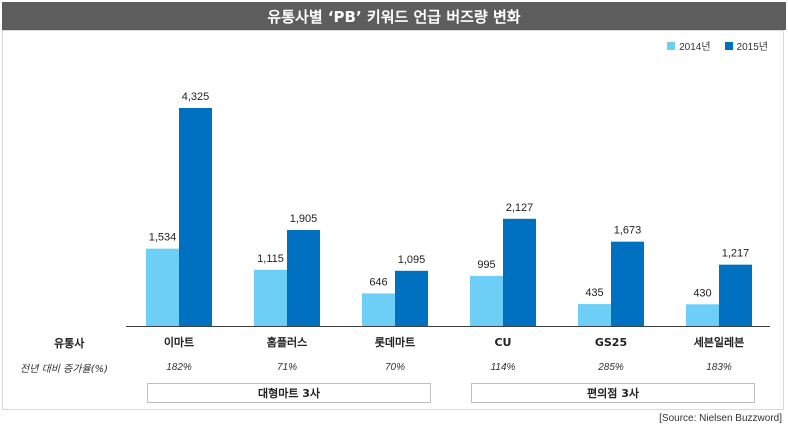  What do you see at coordinates (304, 219) in the screenshot?
I see `data-label-2015-1: 1,905` at bounding box center [304, 219].